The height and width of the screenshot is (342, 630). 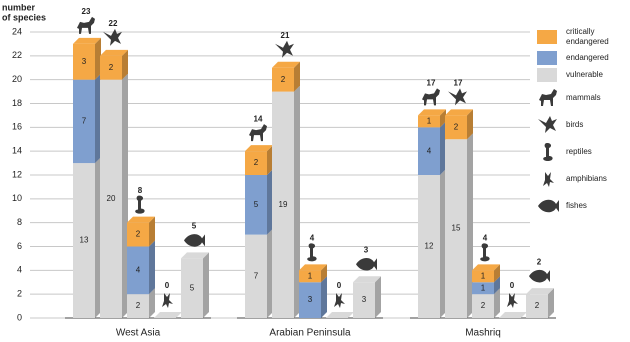 I want to click on y-tick-label: 18, so click(x=17, y=103).